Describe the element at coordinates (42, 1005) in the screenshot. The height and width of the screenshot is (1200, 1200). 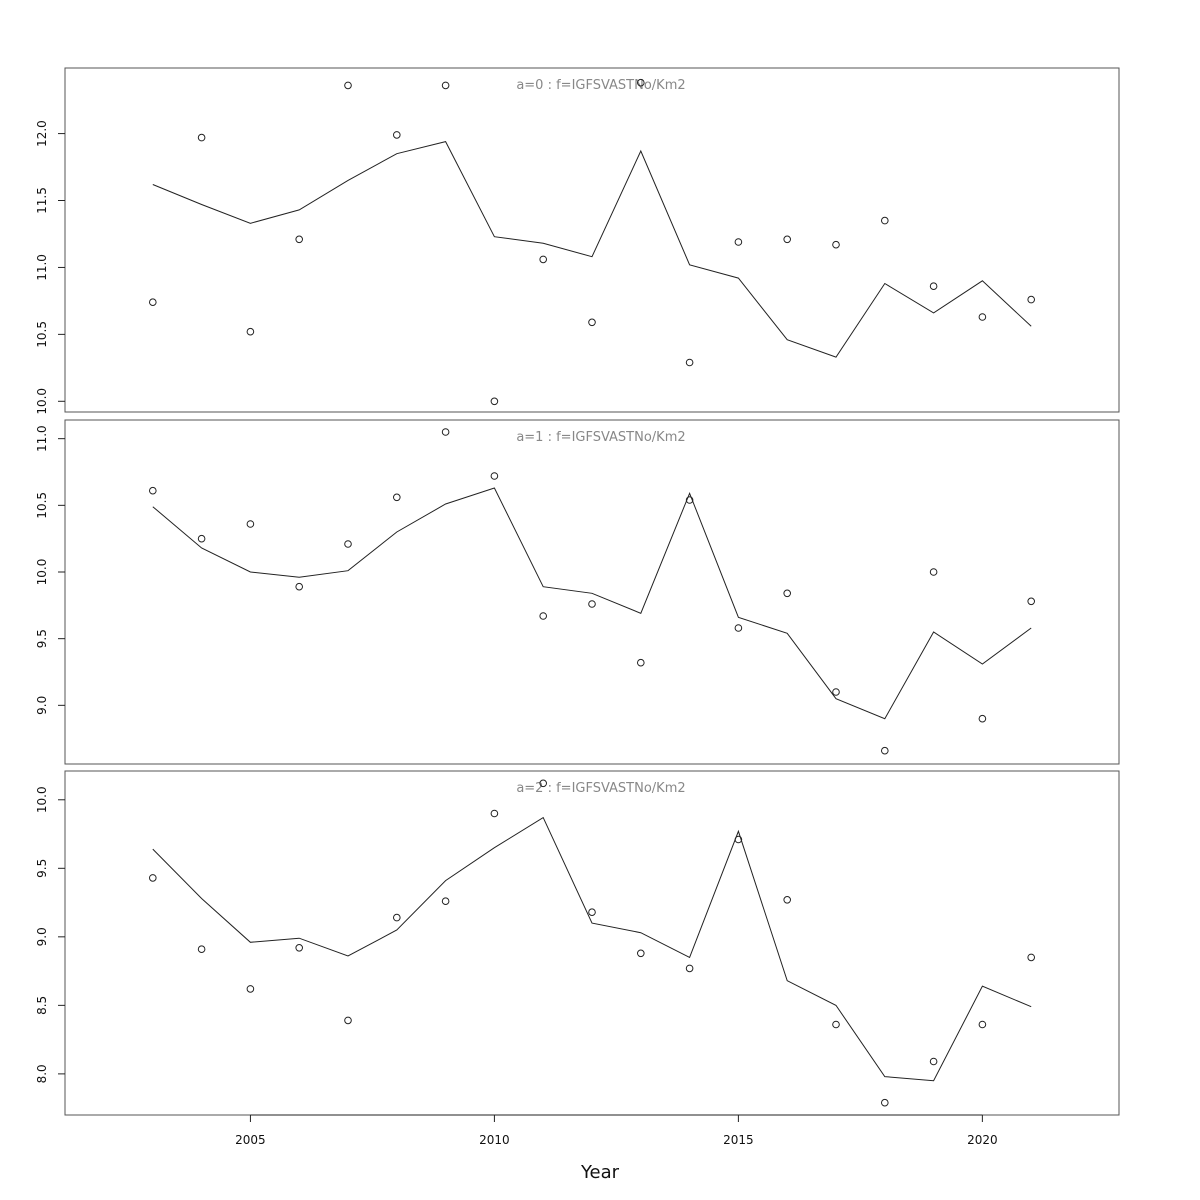
I see `y-tick-label: 8.5` at that location.